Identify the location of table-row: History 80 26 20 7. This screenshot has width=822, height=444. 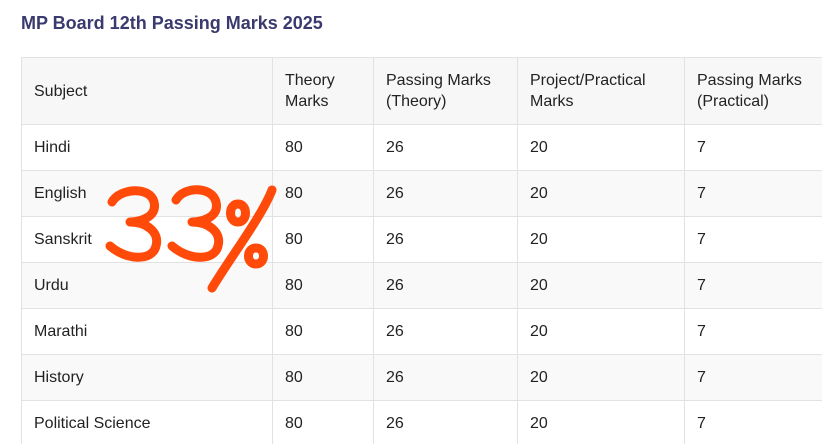
(421, 377).